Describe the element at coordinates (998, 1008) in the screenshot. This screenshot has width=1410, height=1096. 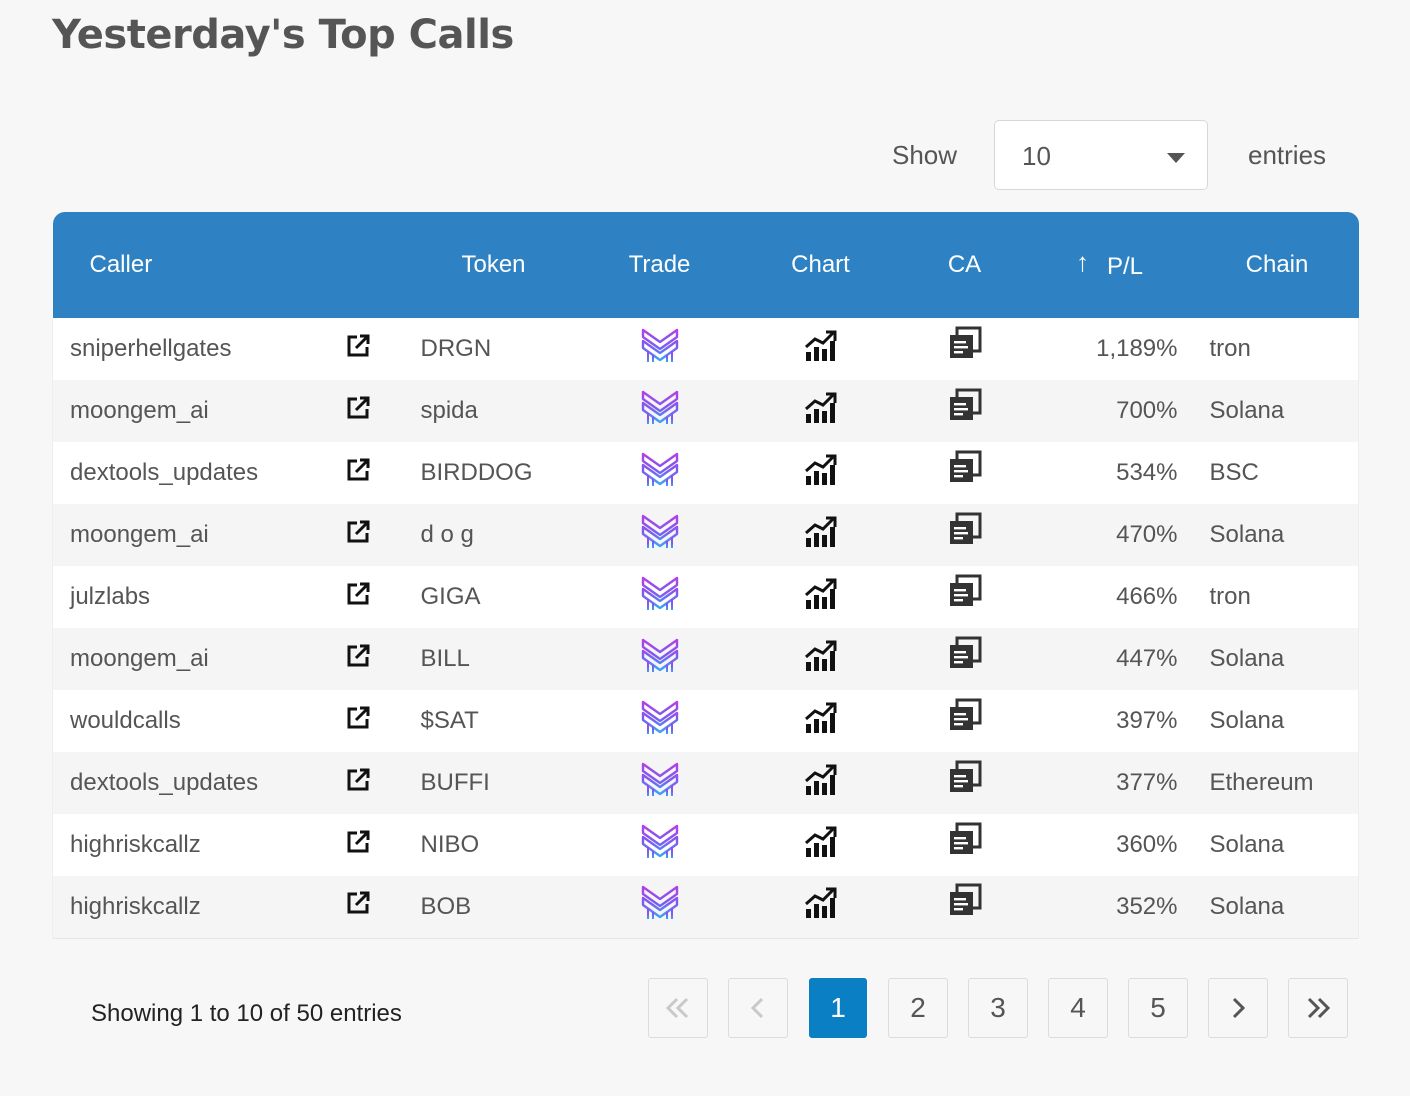
I see `page-button-3: 3` at that location.